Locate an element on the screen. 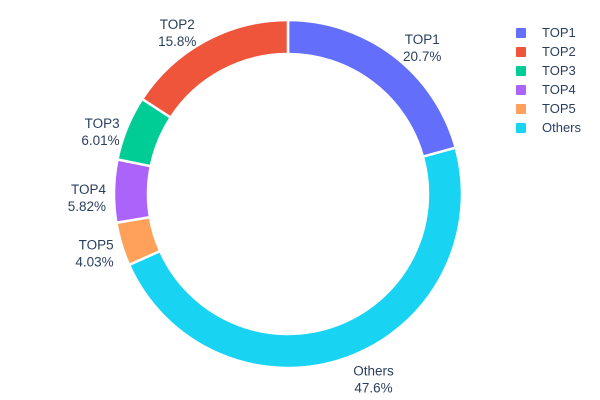 This screenshot has height=400, width=600. legend-label-top1: TOP1 is located at coordinates (559, 32).